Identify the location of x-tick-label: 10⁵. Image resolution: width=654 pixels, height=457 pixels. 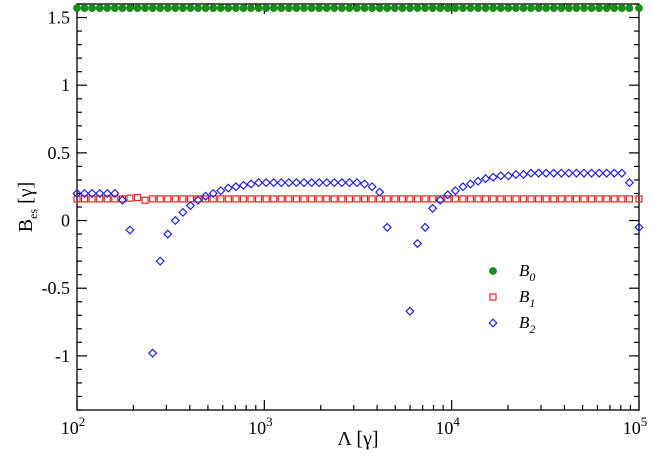
(635, 426).